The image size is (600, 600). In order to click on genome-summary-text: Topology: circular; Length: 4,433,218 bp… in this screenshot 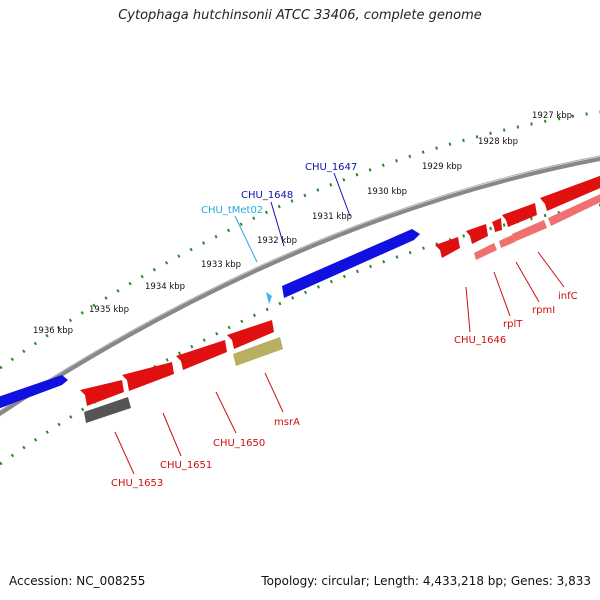, I will do `click(426, 581)`.